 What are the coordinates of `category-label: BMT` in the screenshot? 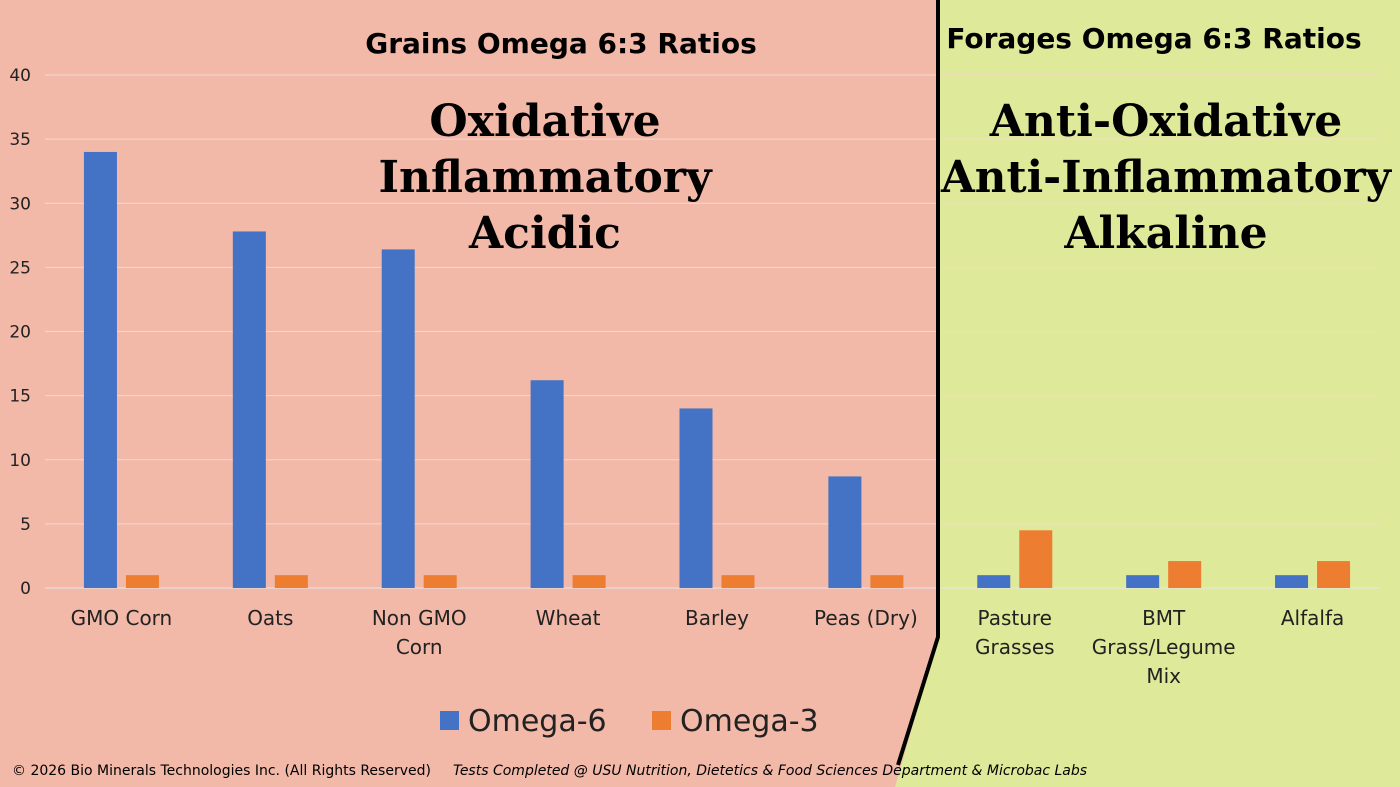 It's located at (1164, 618).